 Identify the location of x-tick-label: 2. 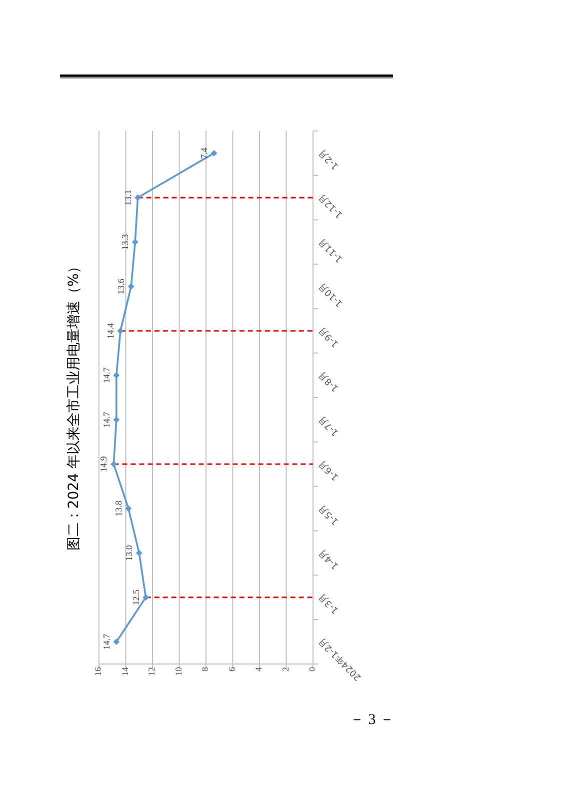
(285, 669).